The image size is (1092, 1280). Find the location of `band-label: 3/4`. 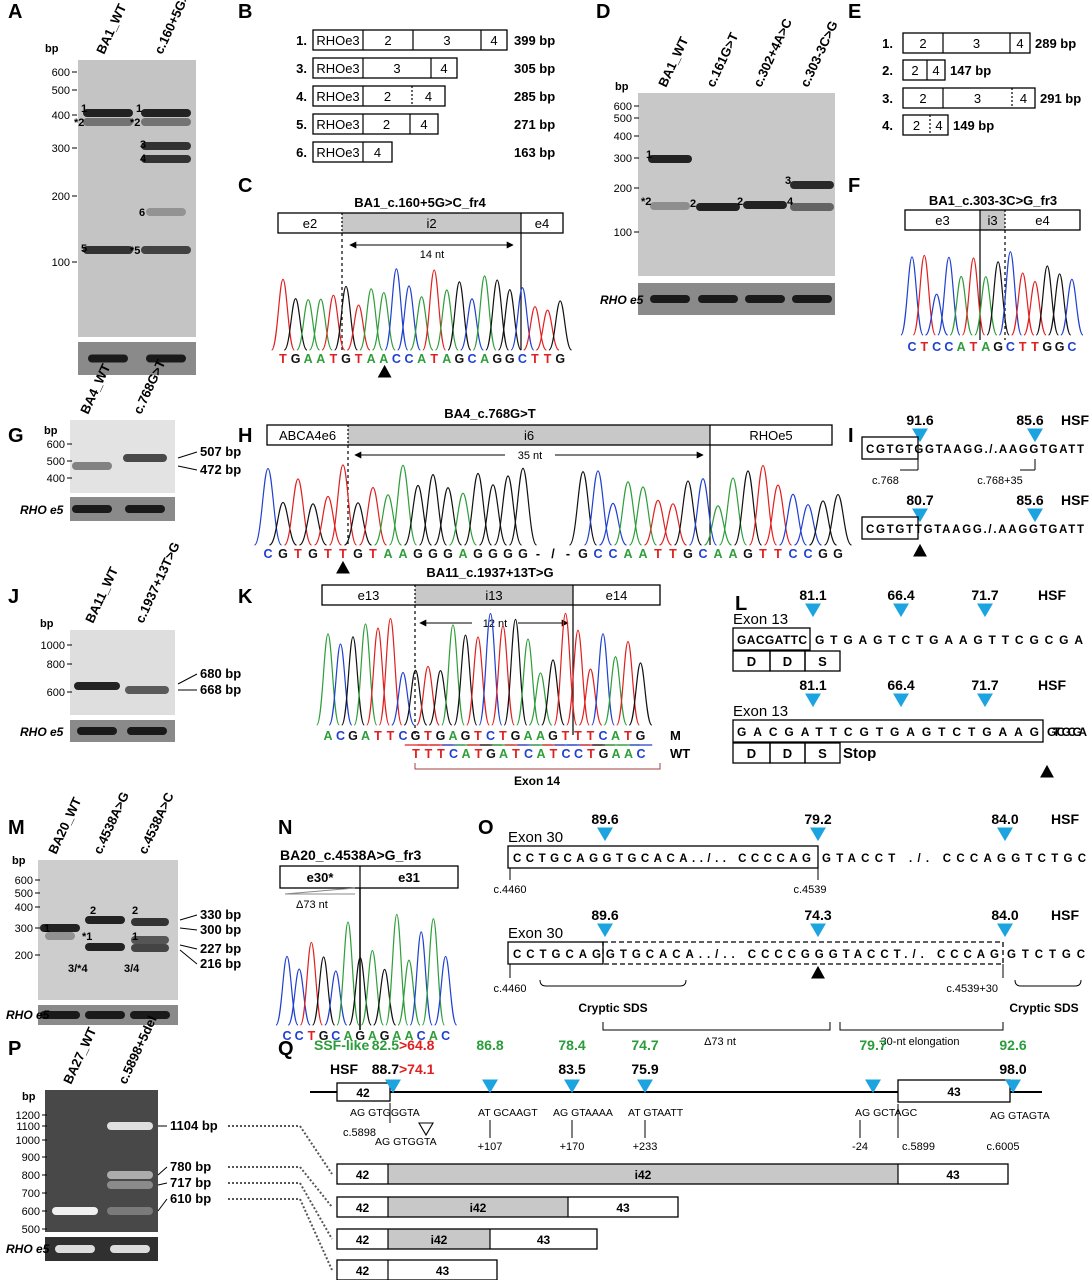

band-label: 3/4 is located at coordinates (132, 969).